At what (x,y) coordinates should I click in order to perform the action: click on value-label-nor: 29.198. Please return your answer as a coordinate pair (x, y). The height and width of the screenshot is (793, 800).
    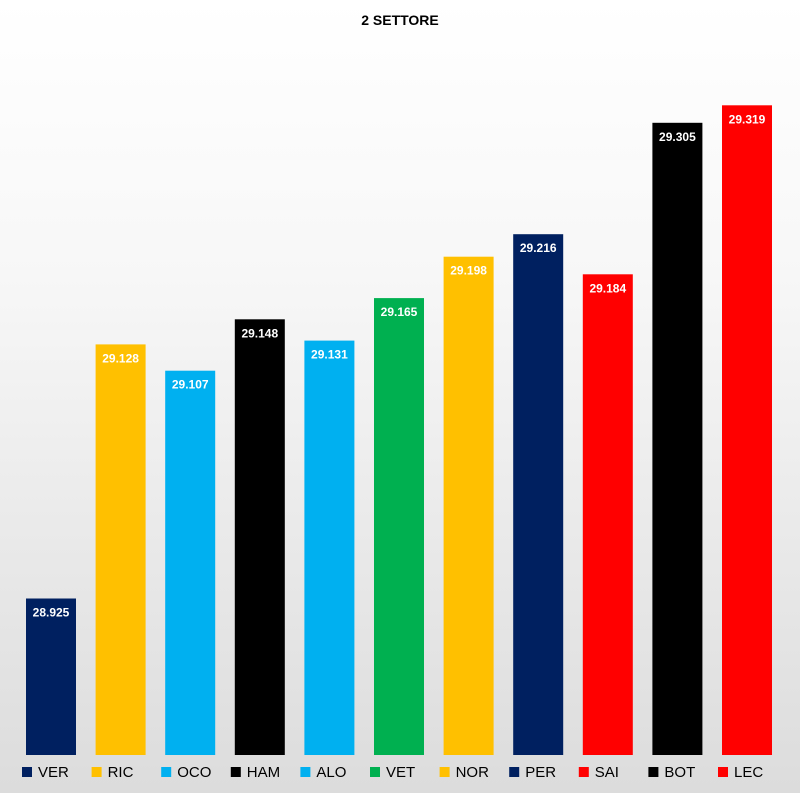
    Looking at the image, I should click on (468, 271).